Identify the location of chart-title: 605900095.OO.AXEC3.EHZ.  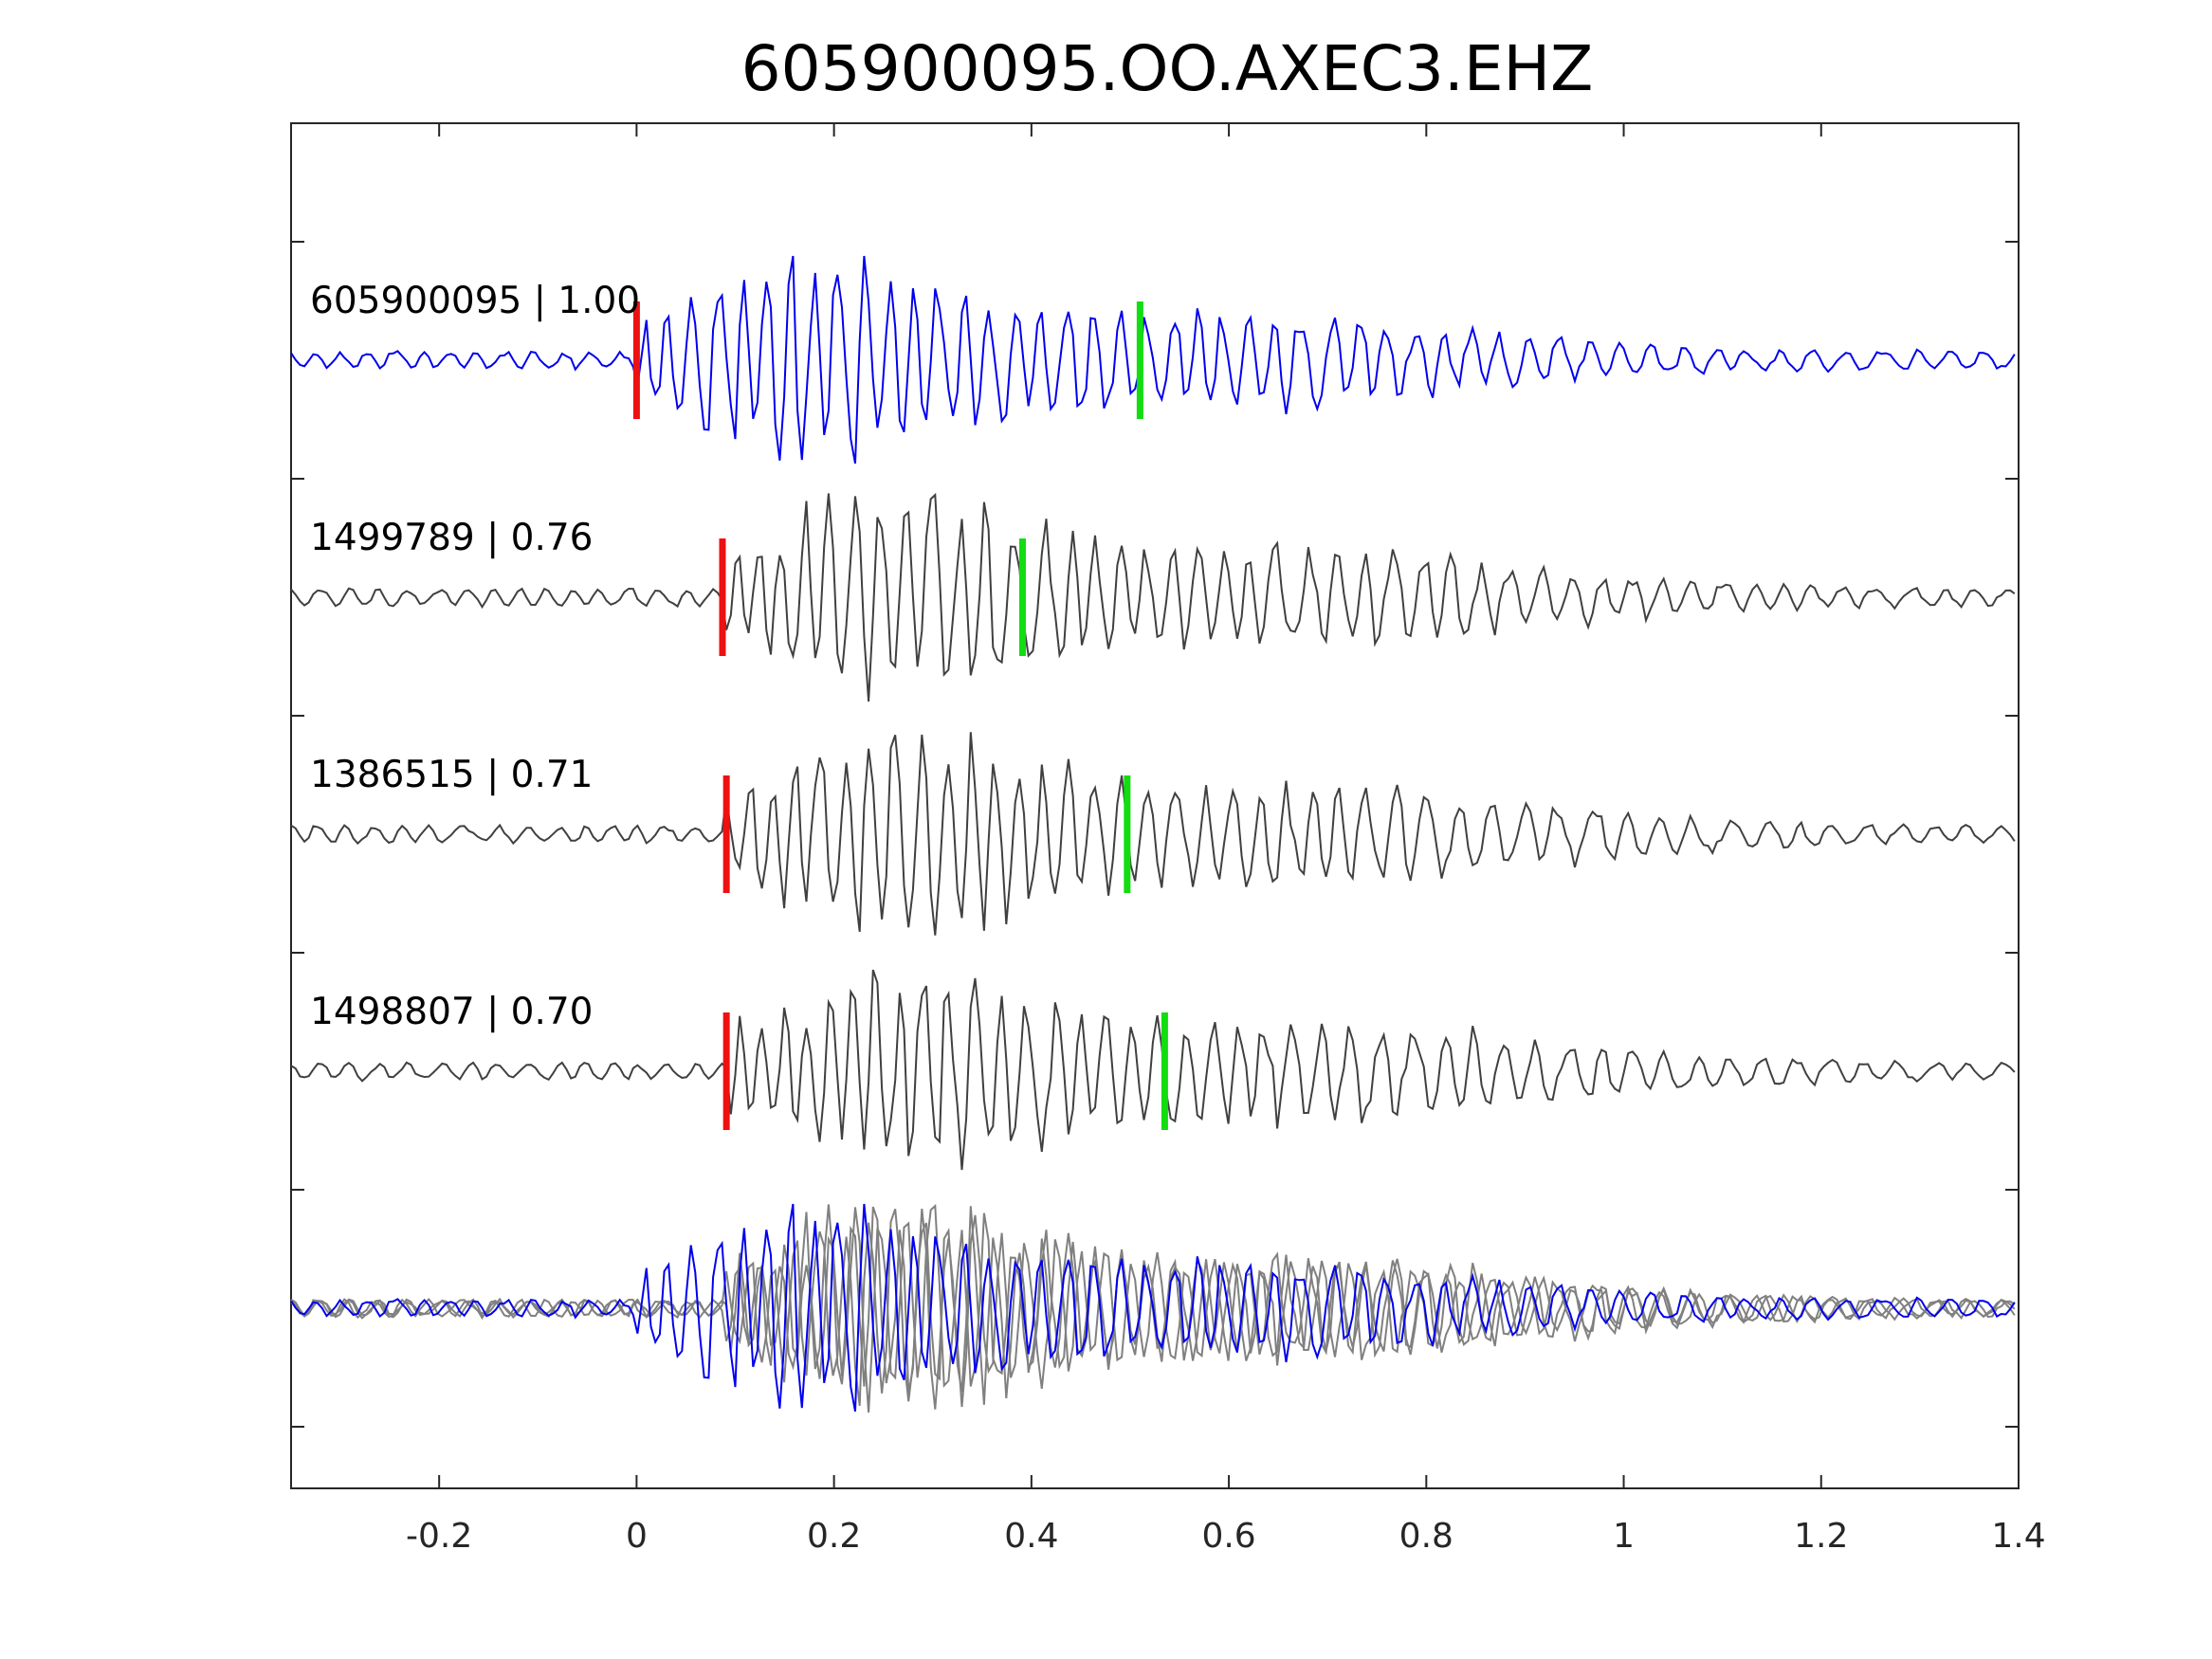
(1167, 68).